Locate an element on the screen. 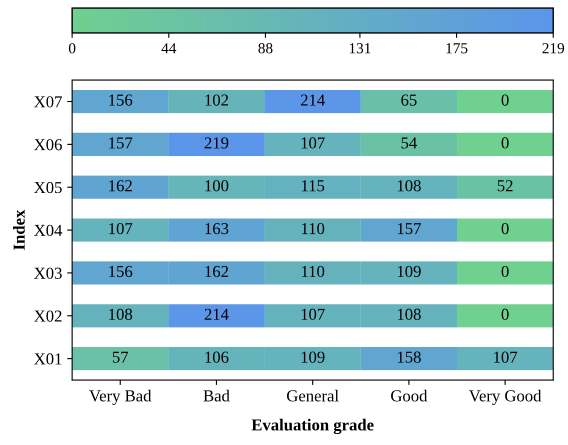 The width and height of the screenshot is (568, 445). data-label: 57 is located at coordinates (120, 357).